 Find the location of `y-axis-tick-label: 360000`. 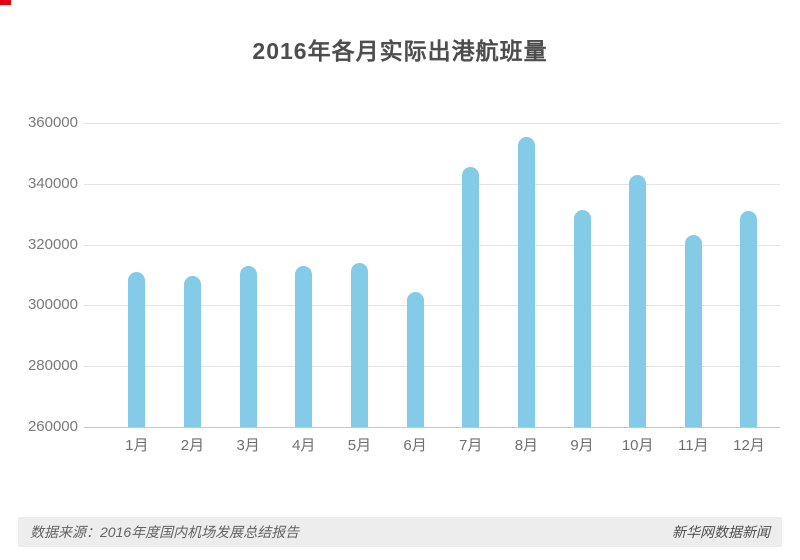

y-axis-tick-label: 360000 is located at coordinates (52, 122).